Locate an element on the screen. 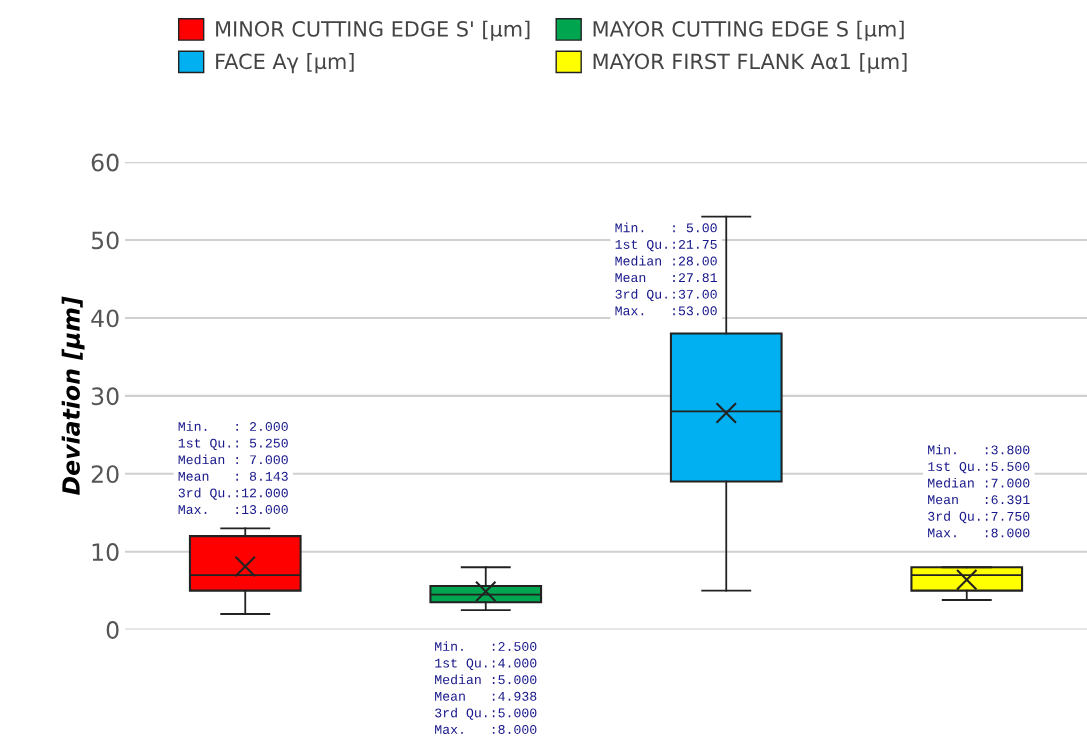  y-tick-label: 20 is located at coordinates (105, 474).